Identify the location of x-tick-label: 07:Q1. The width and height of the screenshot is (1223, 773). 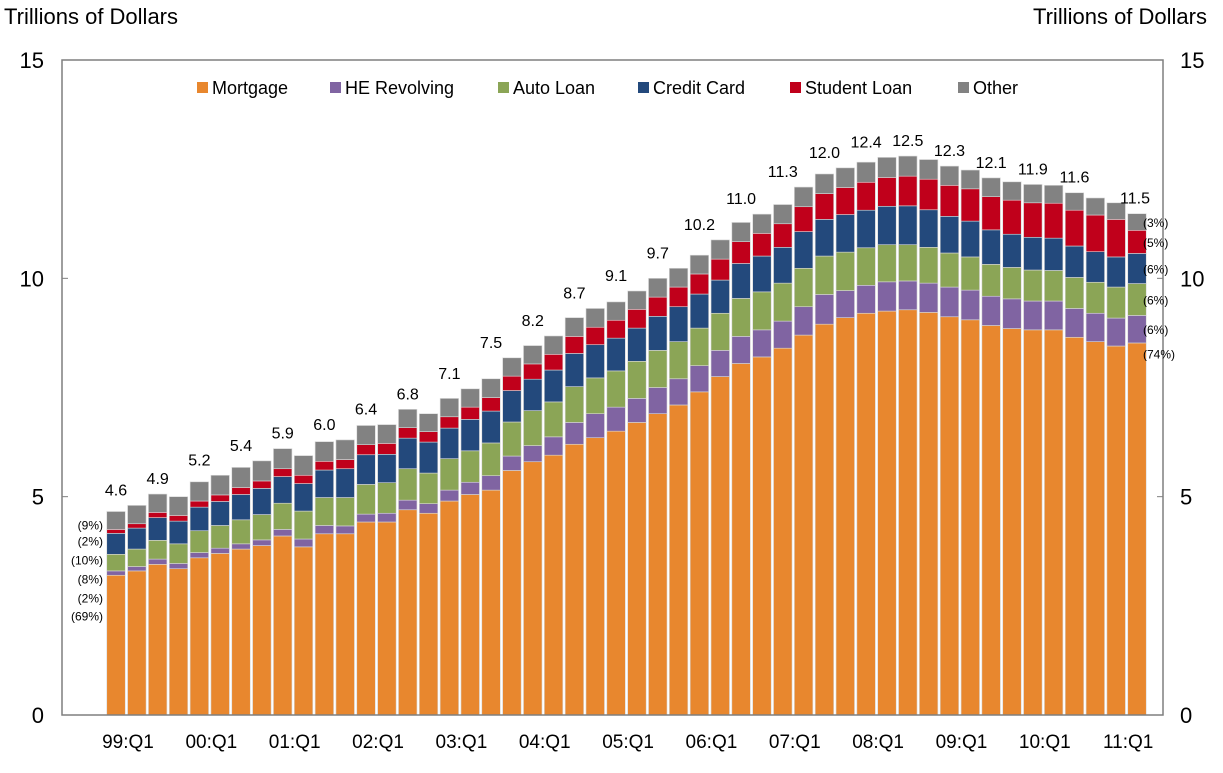
(795, 742).